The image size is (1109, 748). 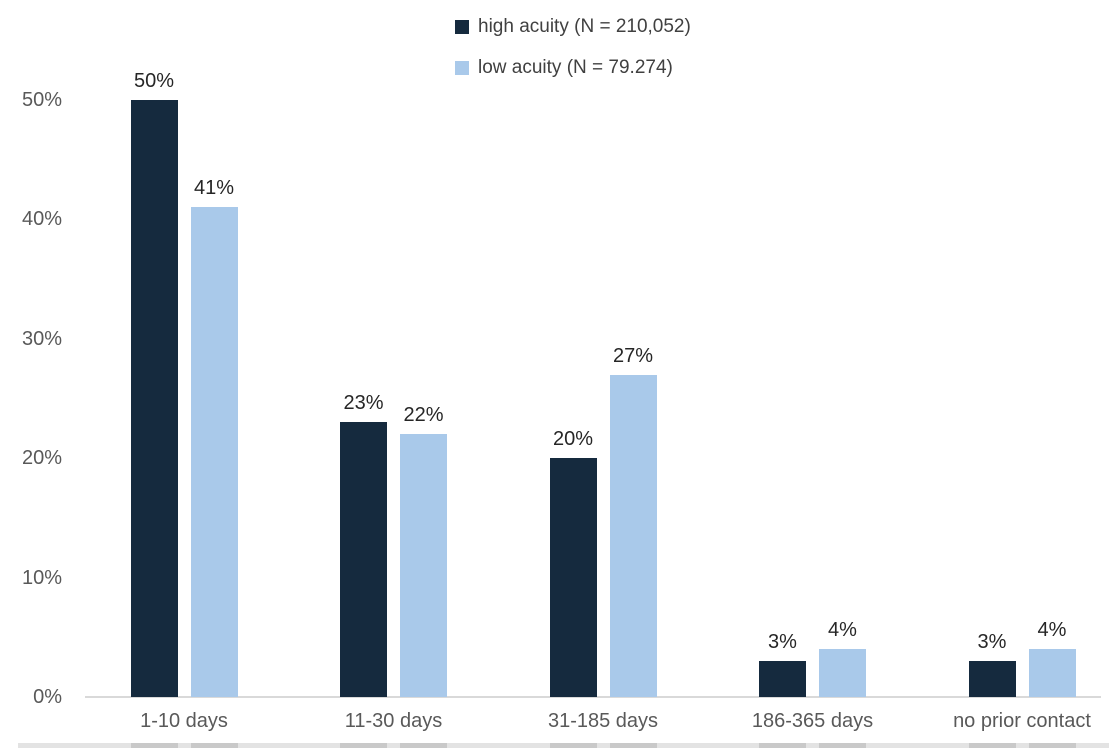 What do you see at coordinates (47, 697) in the screenshot?
I see `y-axis-tick-label: 0%` at bounding box center [47, 697].